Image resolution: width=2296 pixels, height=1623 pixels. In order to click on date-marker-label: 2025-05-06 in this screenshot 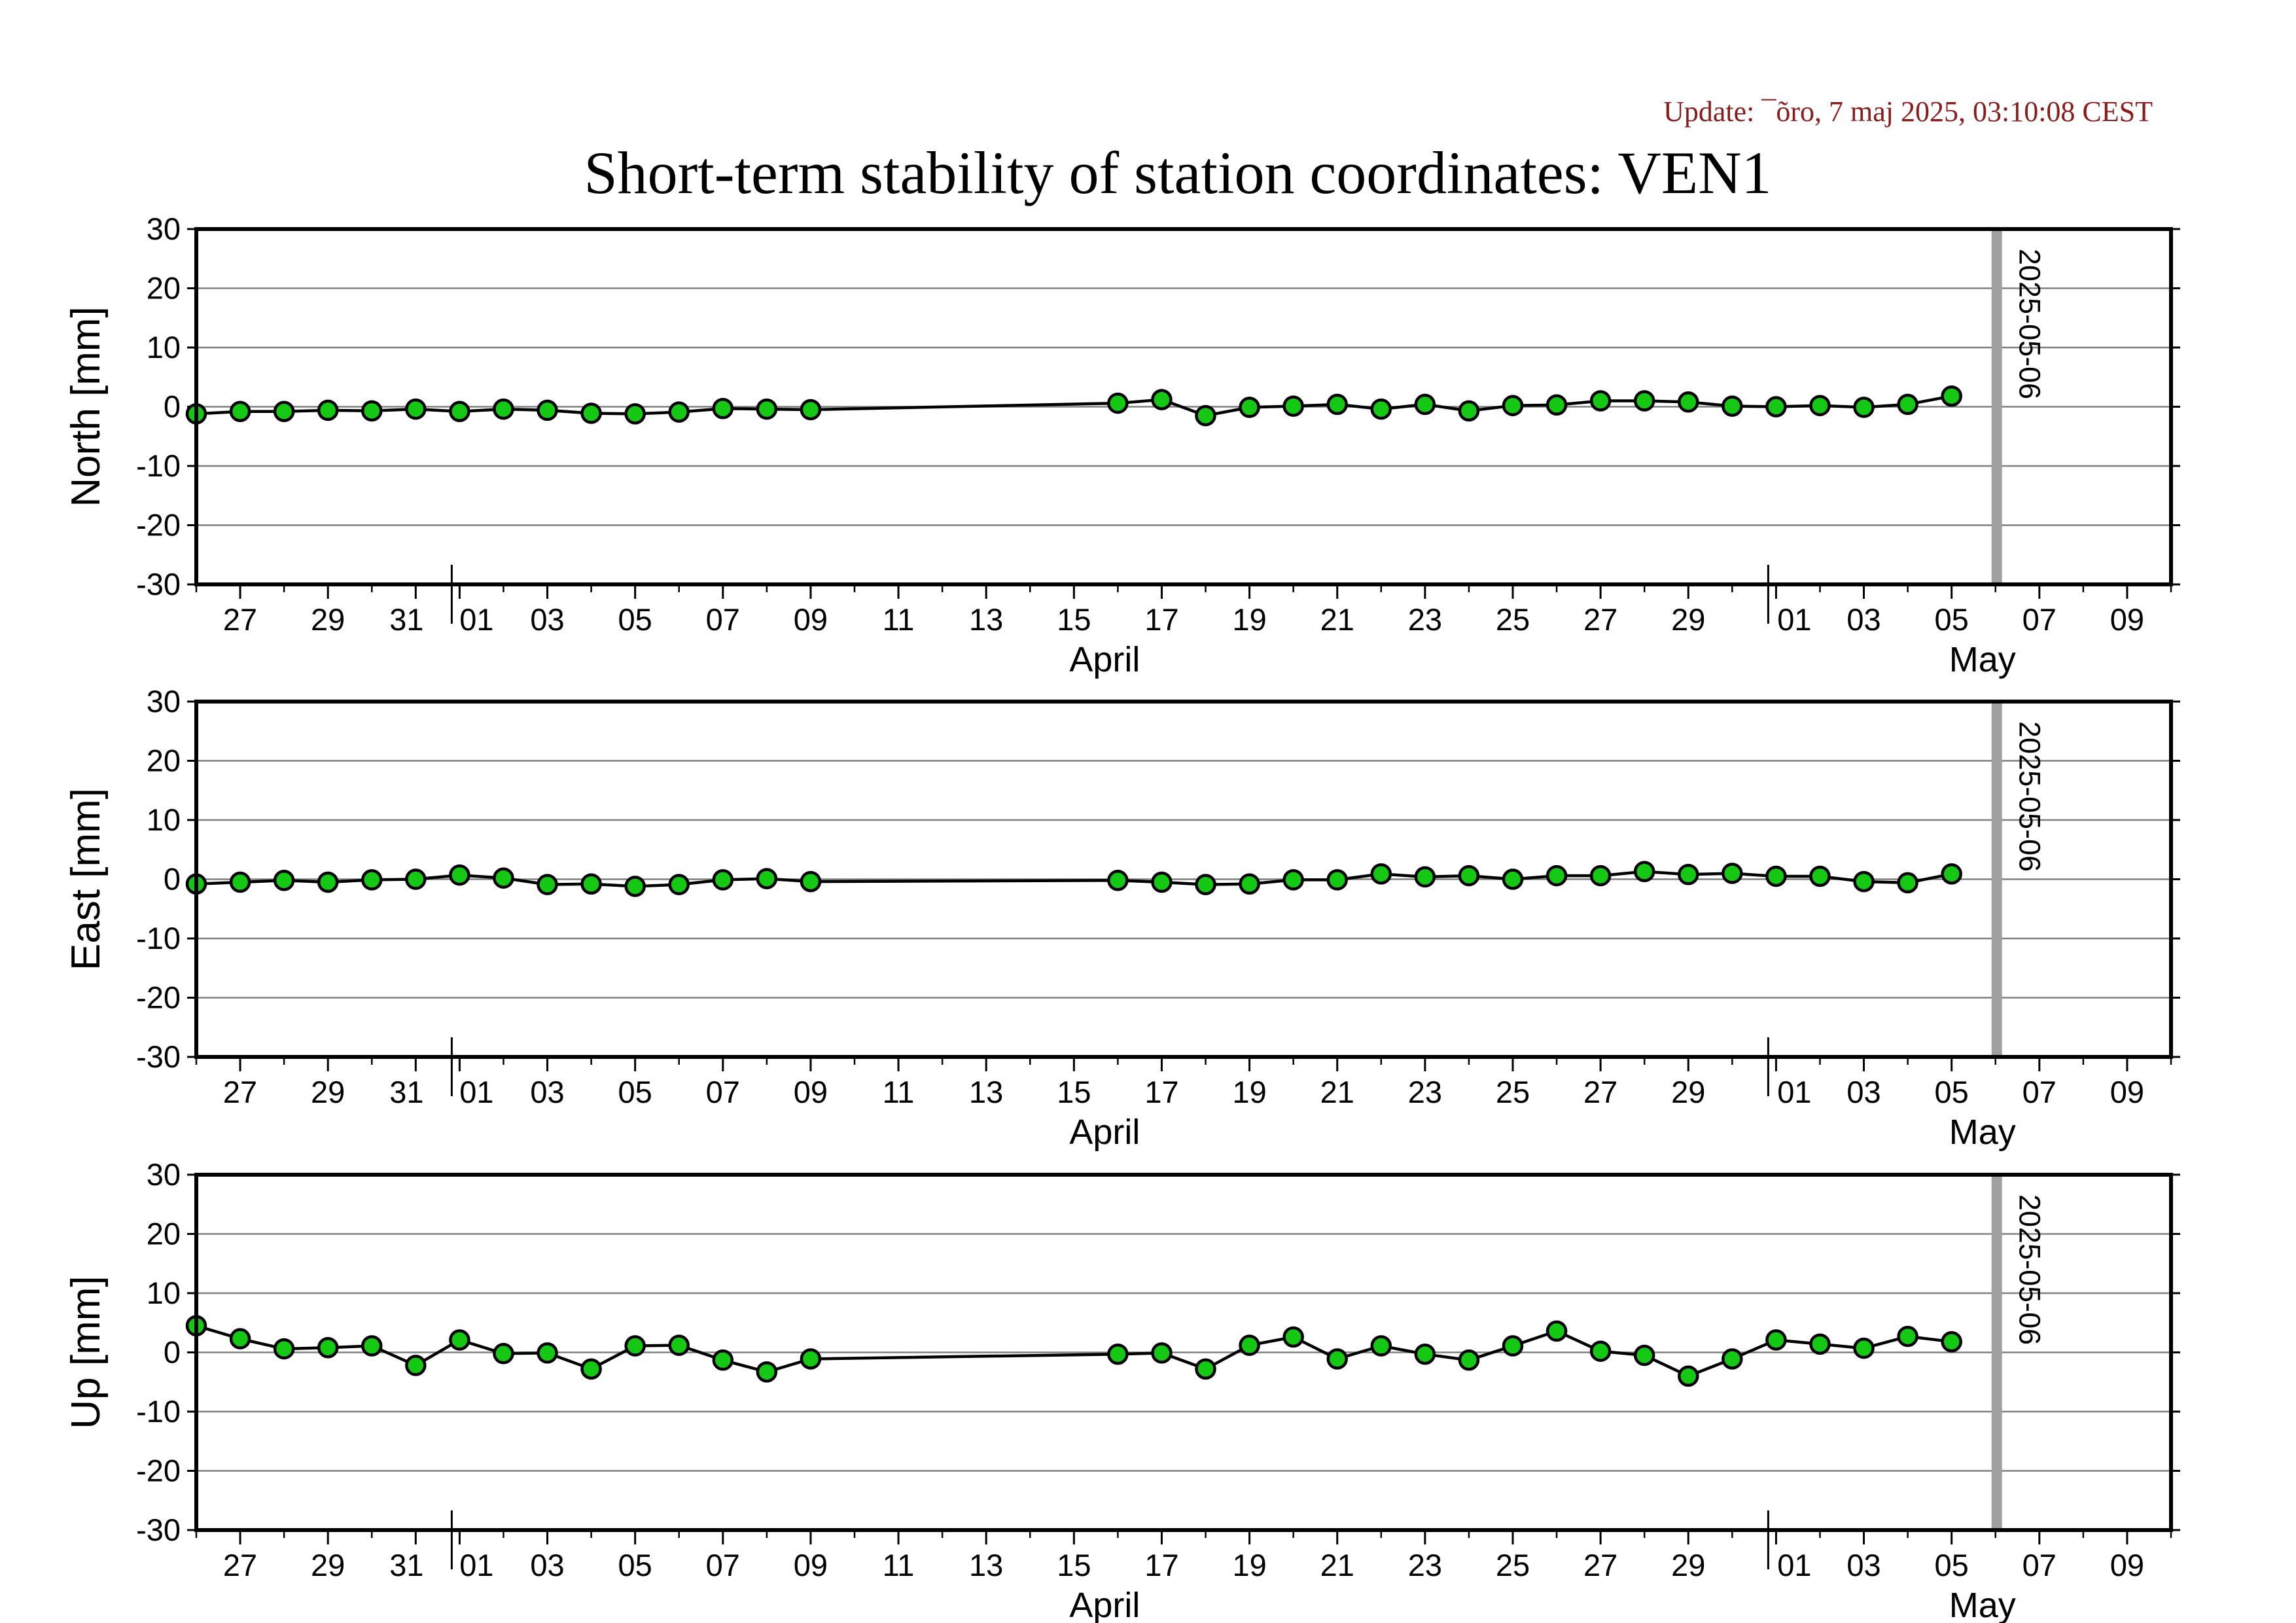, I will do `click(2030, 1269)`.